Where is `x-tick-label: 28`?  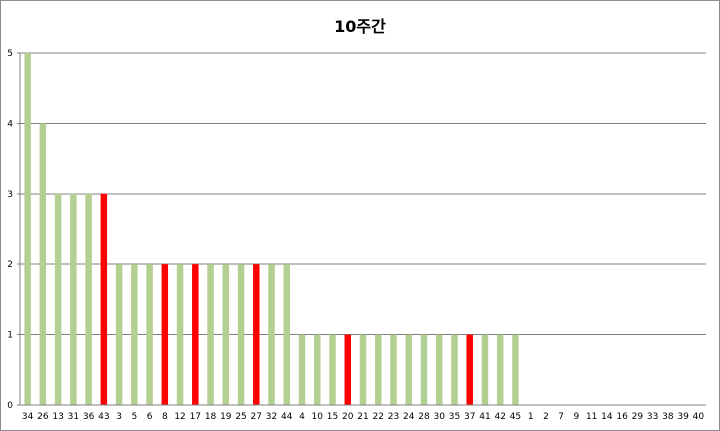
x-tick-label: 28 is located at coordinates (424, 417).